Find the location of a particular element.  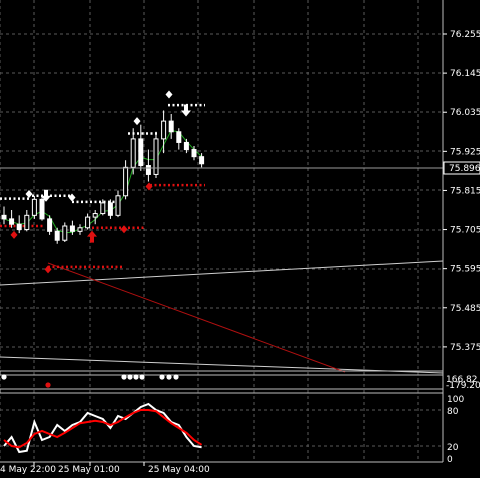

candles is located at coordinates (103, 177).